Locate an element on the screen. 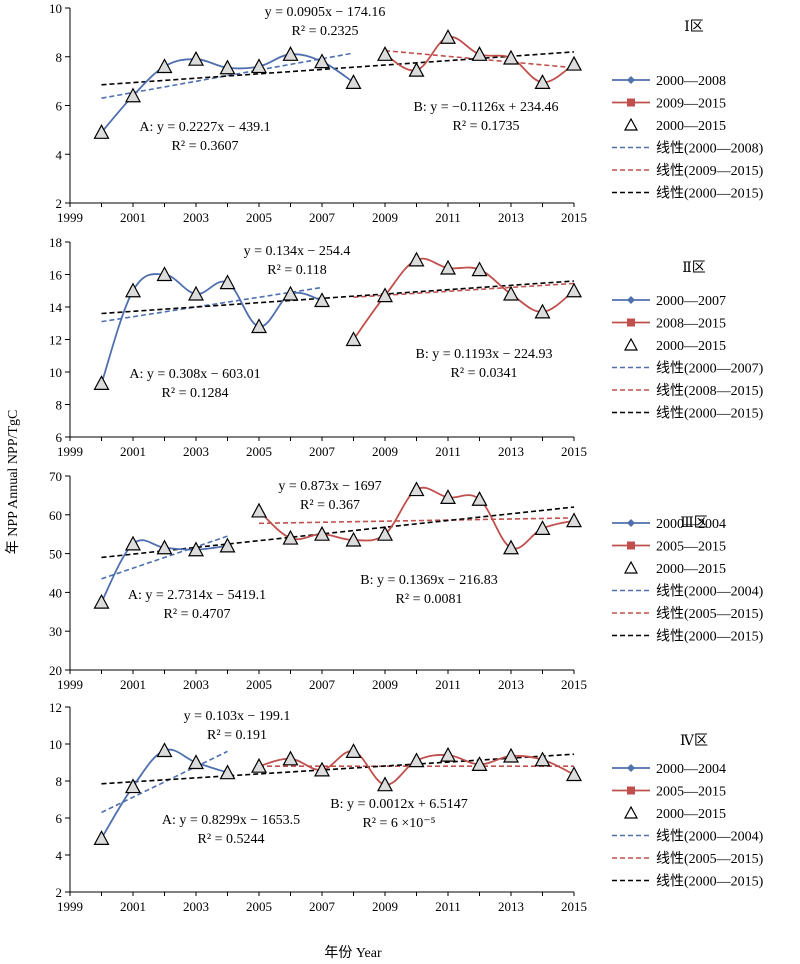  r-squared-A: R² = 0.3607 is located at coordinates (205, 146).